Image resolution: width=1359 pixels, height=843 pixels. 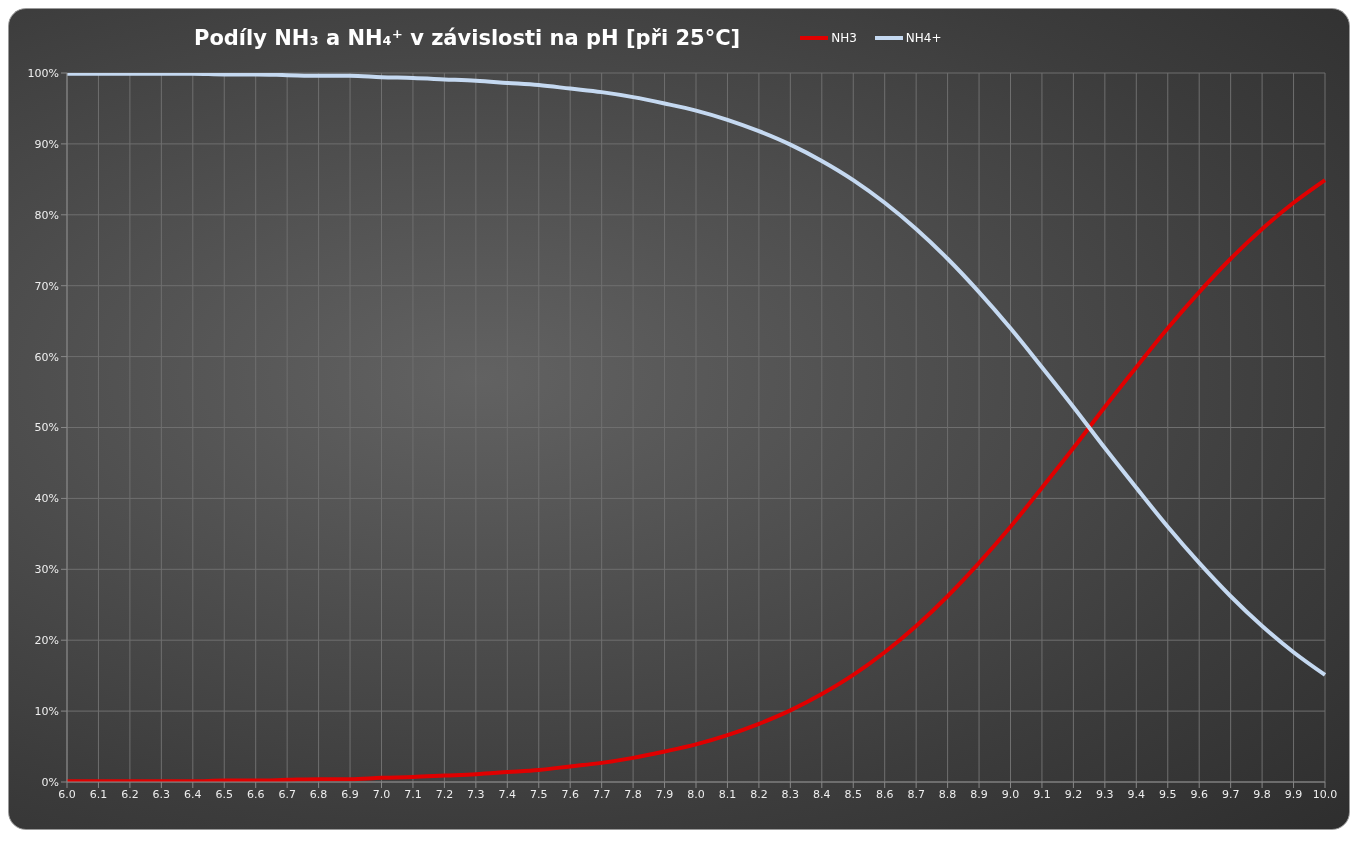 I want to click on x-tick-label: 7.9, so click(x=664, y=794).